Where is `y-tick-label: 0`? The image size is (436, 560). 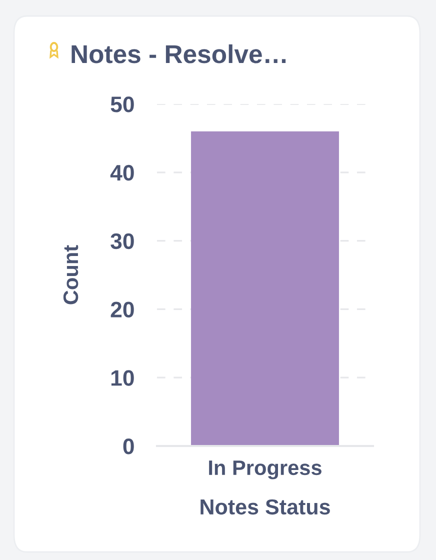
y-tick-label: 0 is located at coordinates (128, 446).